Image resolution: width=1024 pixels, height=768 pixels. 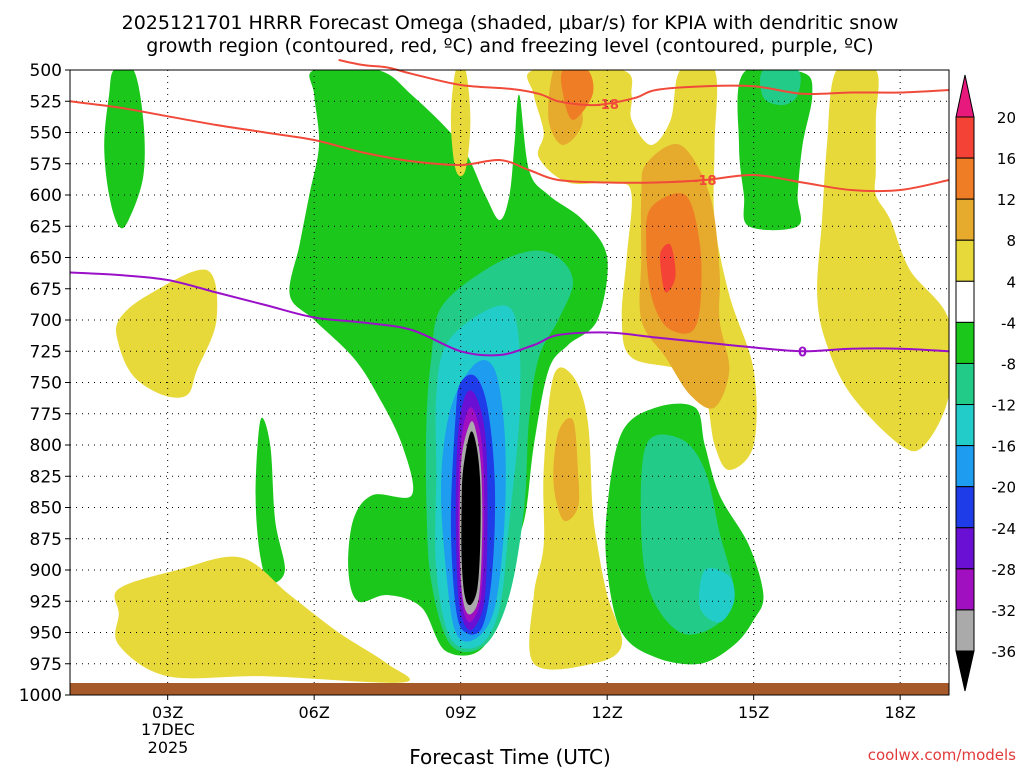 What do you see at coordinates (46, 415) in the screenshot?
I see `y-tick-label-775: 775` at bounding box center [46, 415].